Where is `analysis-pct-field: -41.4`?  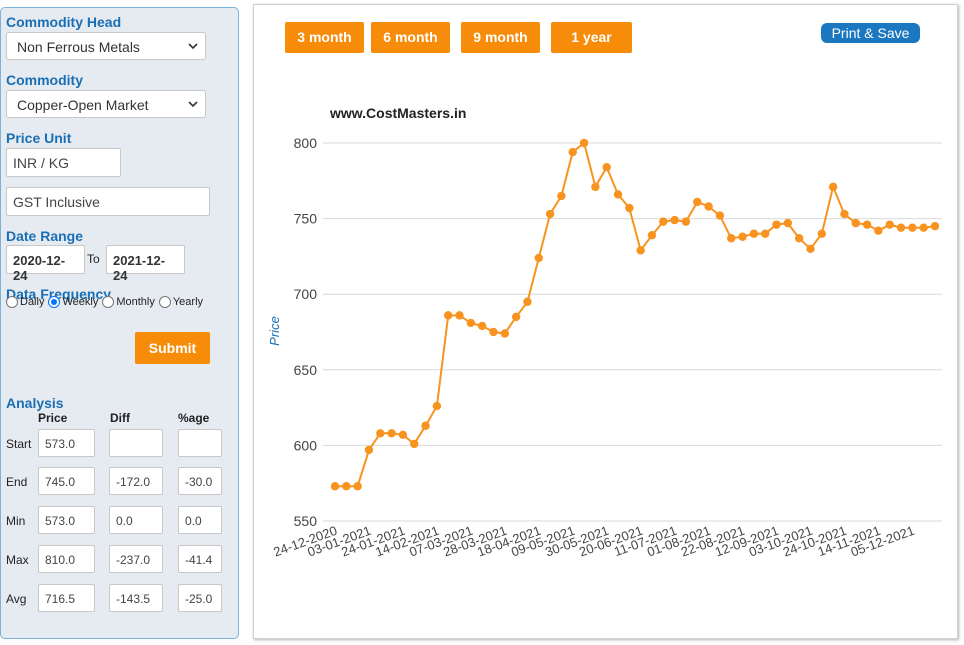
analysis-pct-field: -41.4 is located at coordinates (200, 559).